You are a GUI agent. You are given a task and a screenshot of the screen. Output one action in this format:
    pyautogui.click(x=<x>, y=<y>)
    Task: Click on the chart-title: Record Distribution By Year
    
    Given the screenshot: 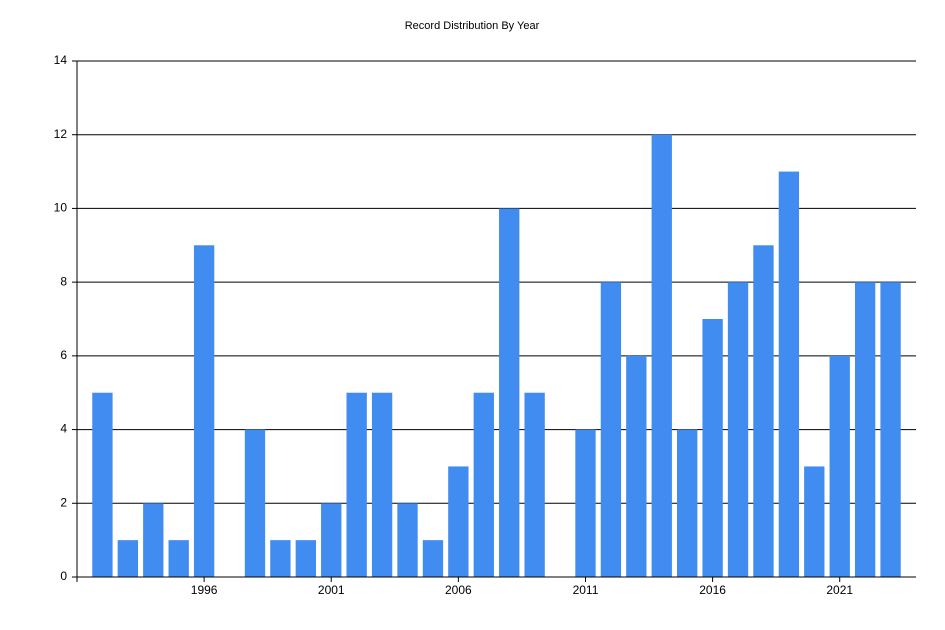 What is the action you would take?
    pyautogui.click(x=472, y=26)
    